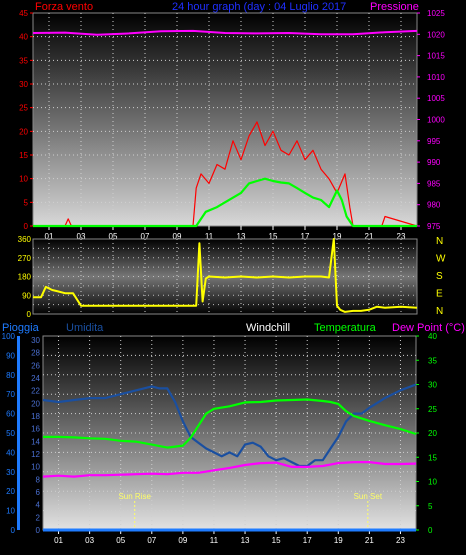 The width and height of the screenshot is (466, 555). What do you see at coordinates (229, 537) in the screenshot?
I see `temperature-hour-axis: 01 03 05 07 09 11 13 15 17 19 21 23` at bounding box center [229, 537].